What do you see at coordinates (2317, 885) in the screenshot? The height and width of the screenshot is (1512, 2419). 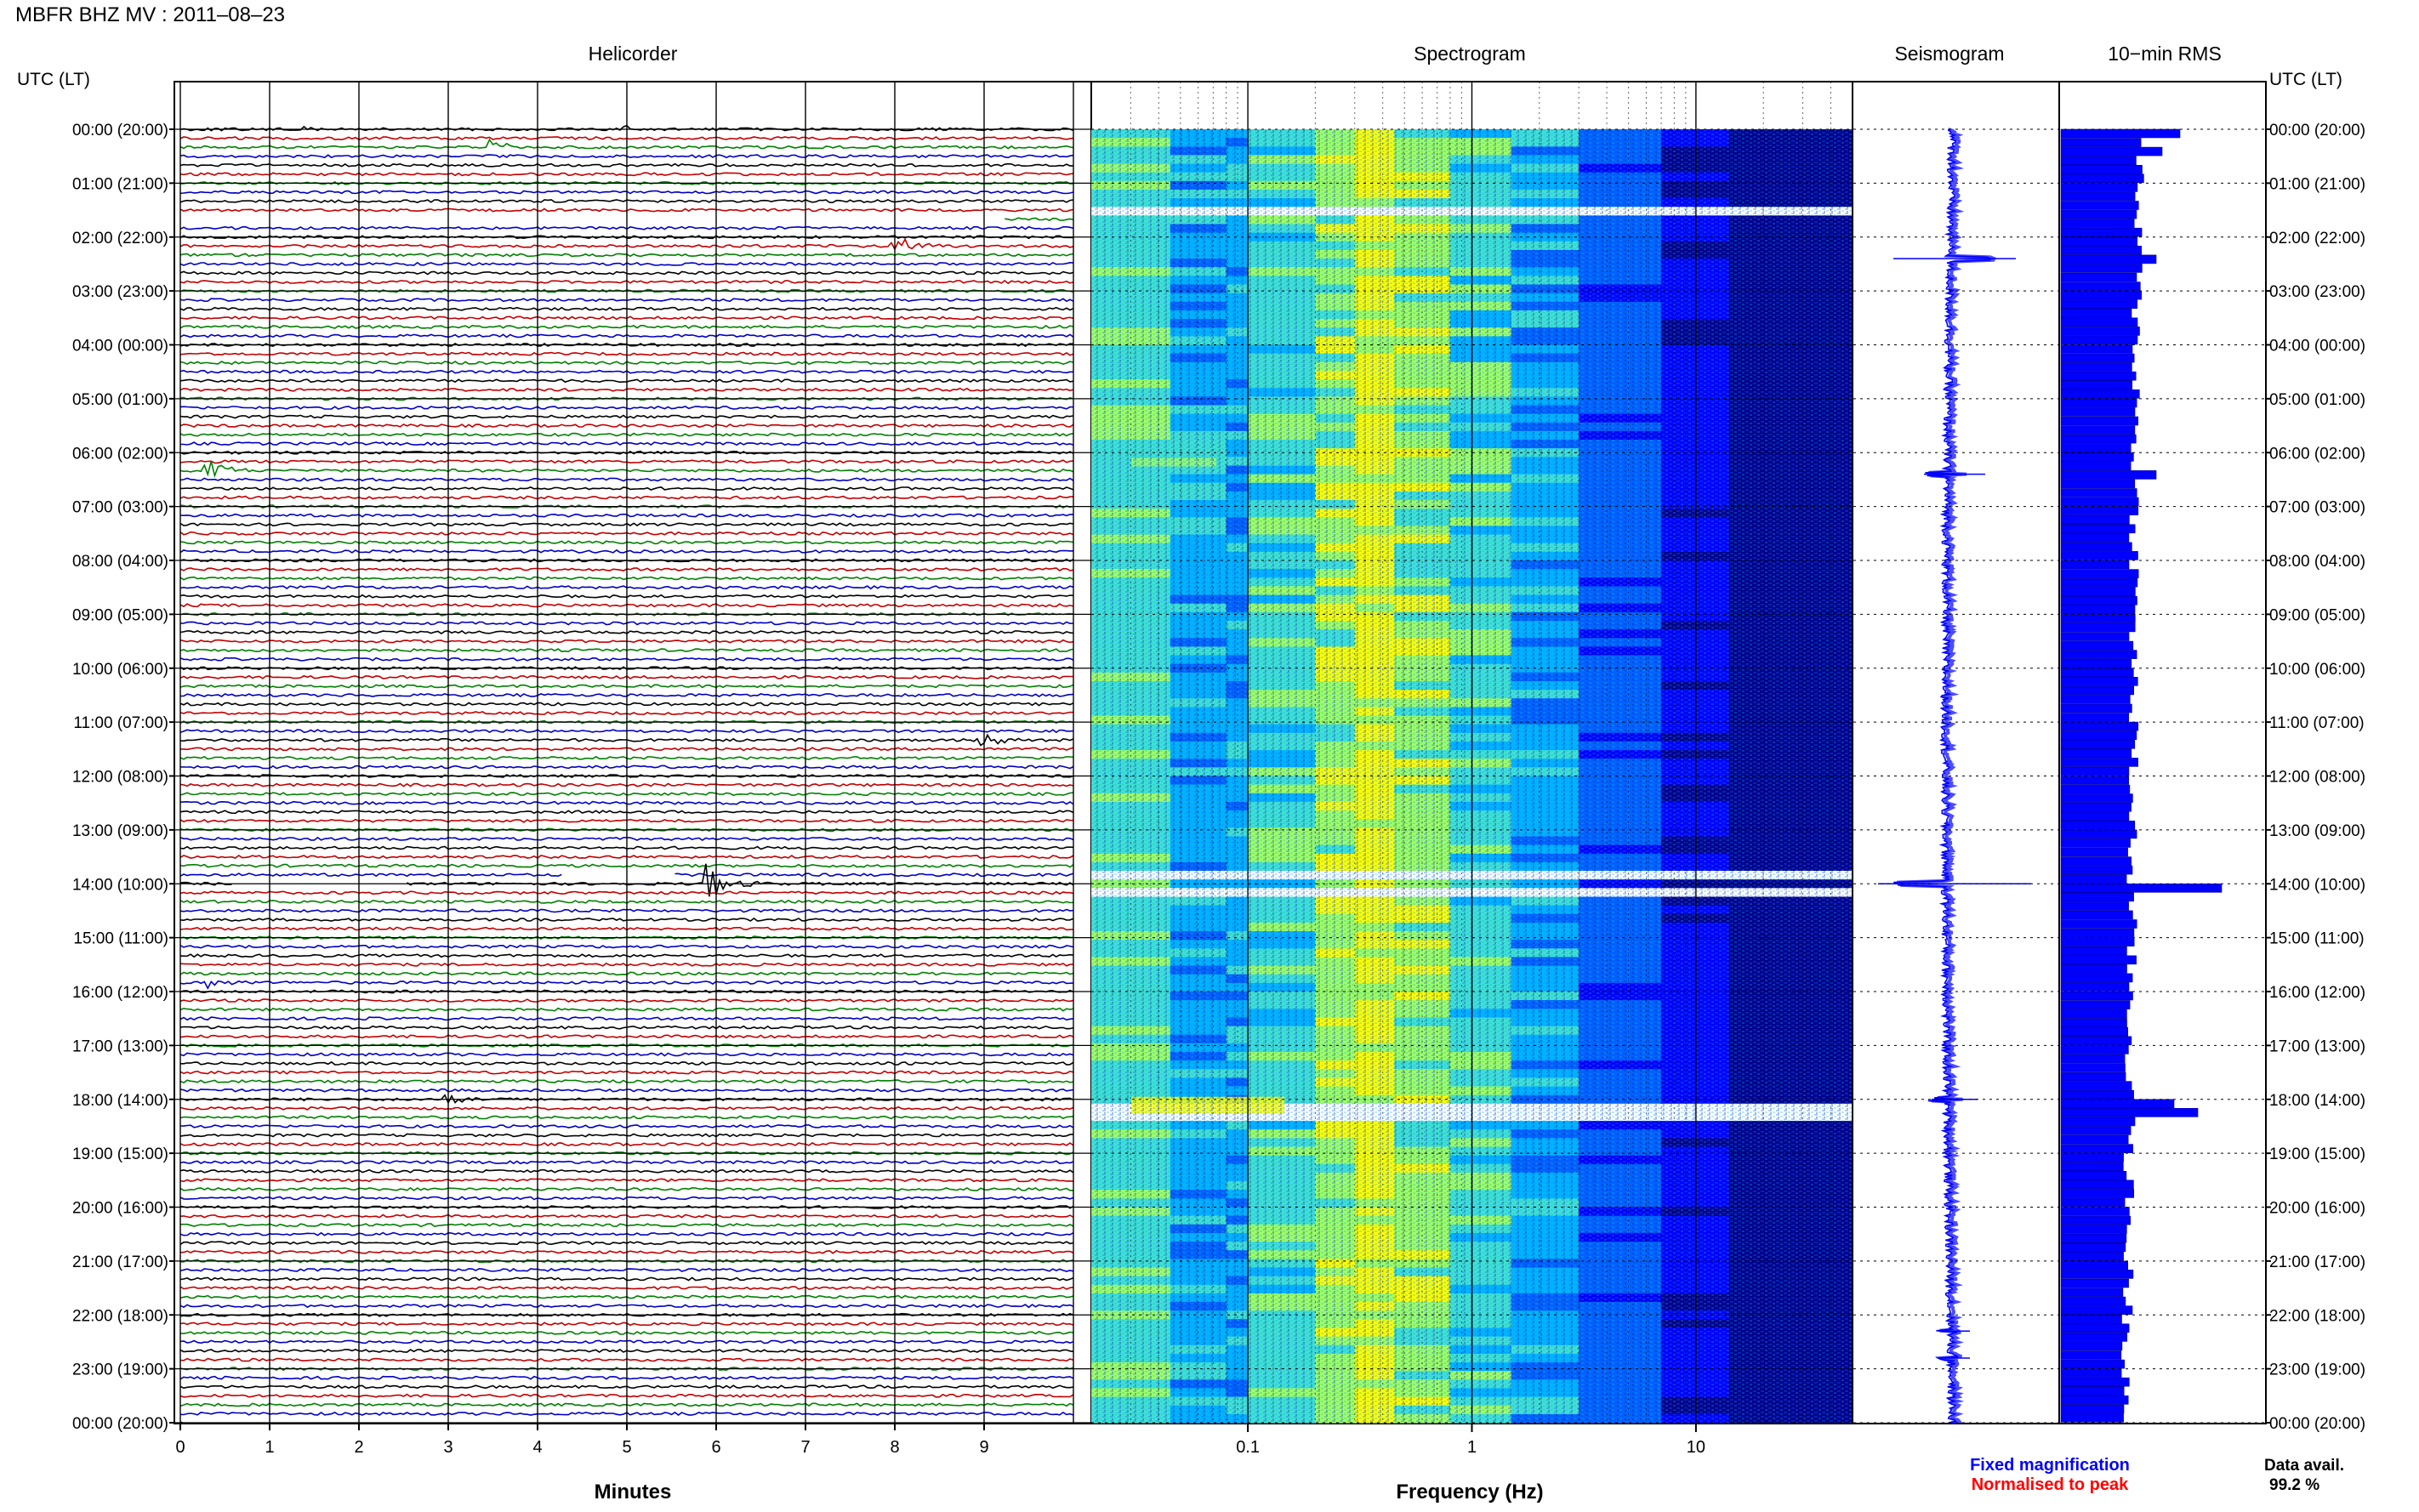 I see `hour-label-right: 14:00 (10:00)` at bounding box center [2317, 885].